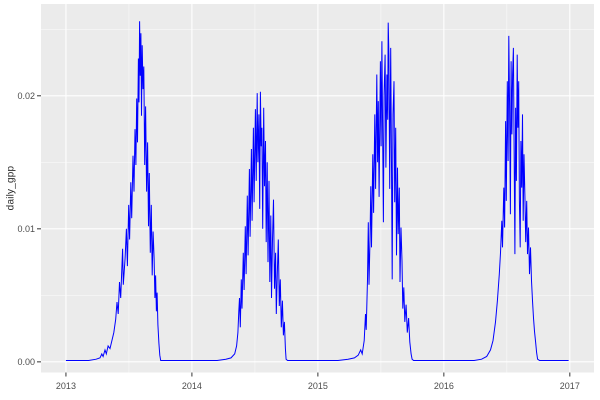 Image resolution: width=600 pixels, height=400 pixels. I want to click on y-tick-label: 0.02, so click(26, 95).